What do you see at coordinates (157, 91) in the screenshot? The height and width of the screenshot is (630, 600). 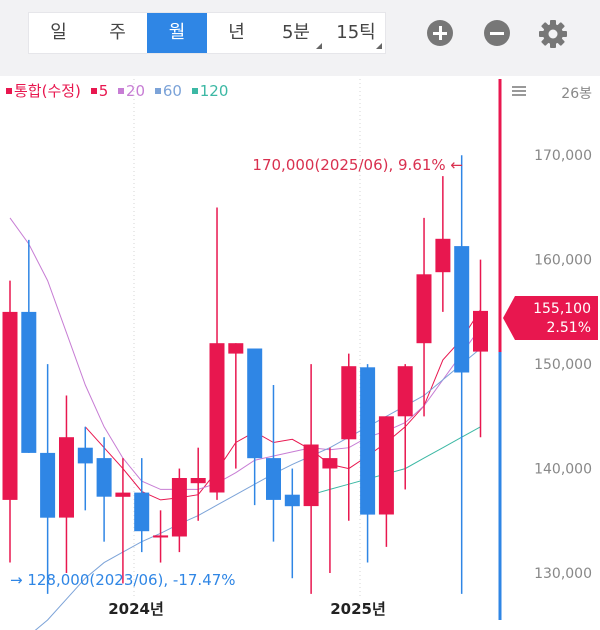 I see `legend-ma60-swatch` at bounding box center [157, 91].